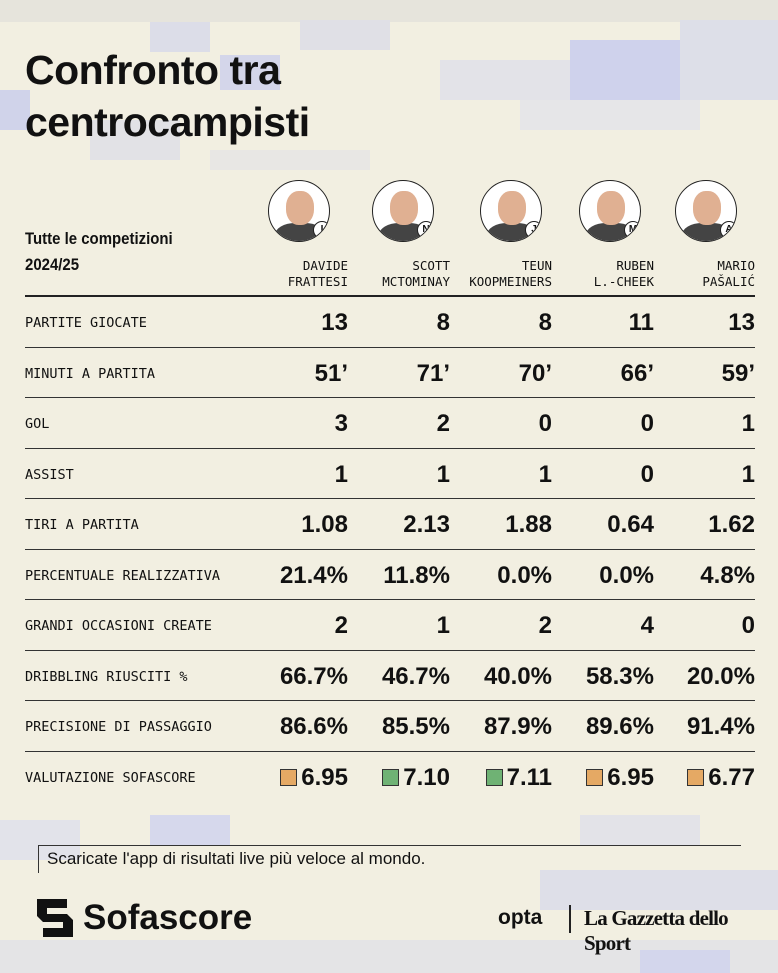 The width and height of the screenshot is (778, 973). What do you see at coordinates (168, 917) in the screenshot?
I see `brand-name: Sofascore` at bounding box center [168, 917].